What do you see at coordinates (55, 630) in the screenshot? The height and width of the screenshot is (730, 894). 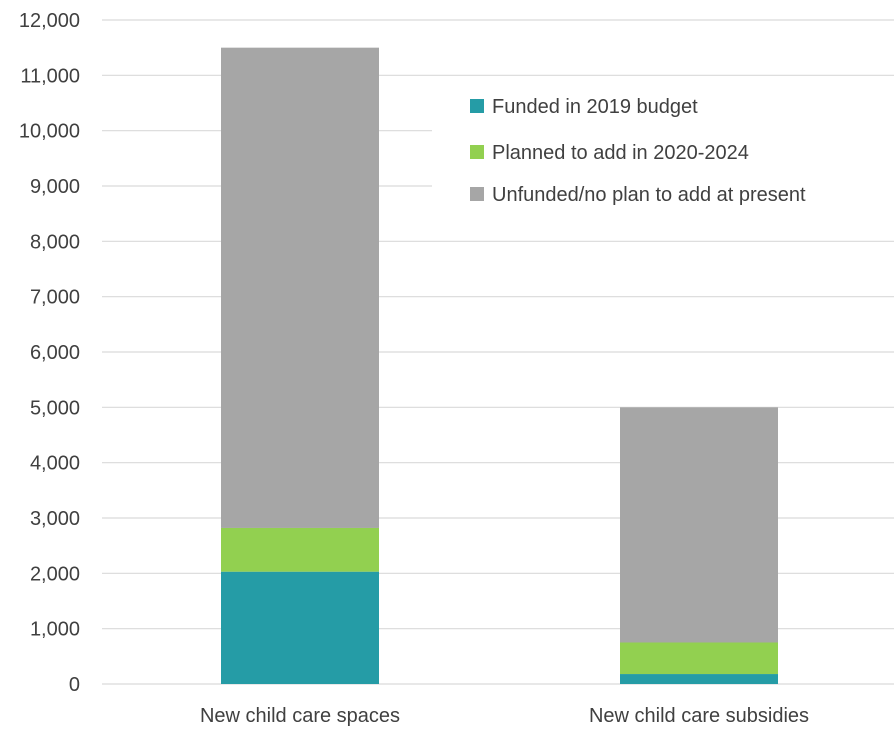 I see `y-tick-label: 1,000` at bounding box center [55, 630].